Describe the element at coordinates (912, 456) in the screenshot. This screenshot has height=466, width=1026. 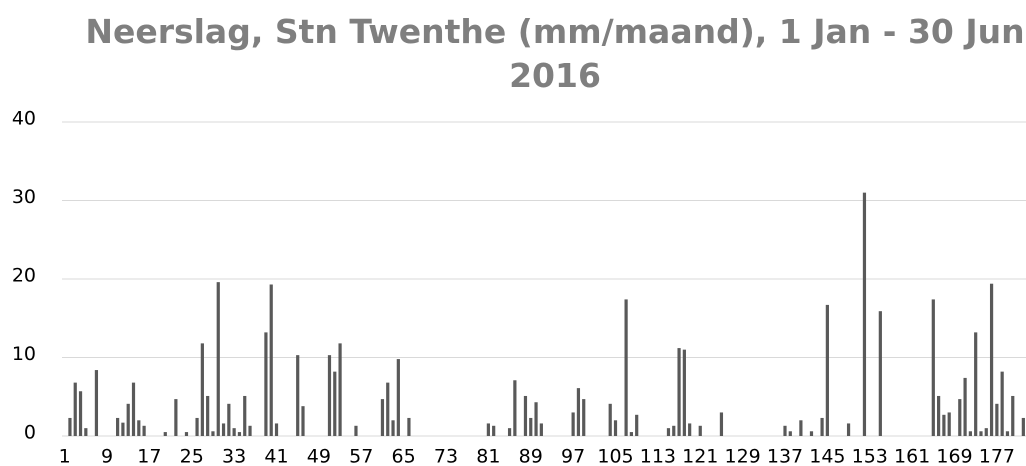
I see `x-tick-label: 161` at that location.